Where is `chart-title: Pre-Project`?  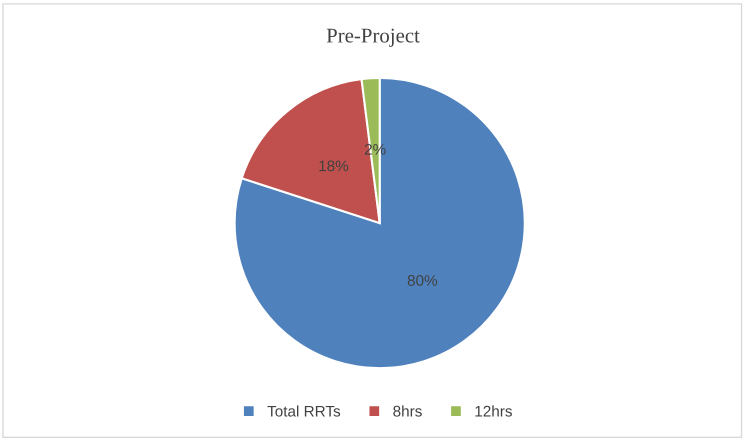 chart-title: Pre-Project is located at coordinates (373, 37).